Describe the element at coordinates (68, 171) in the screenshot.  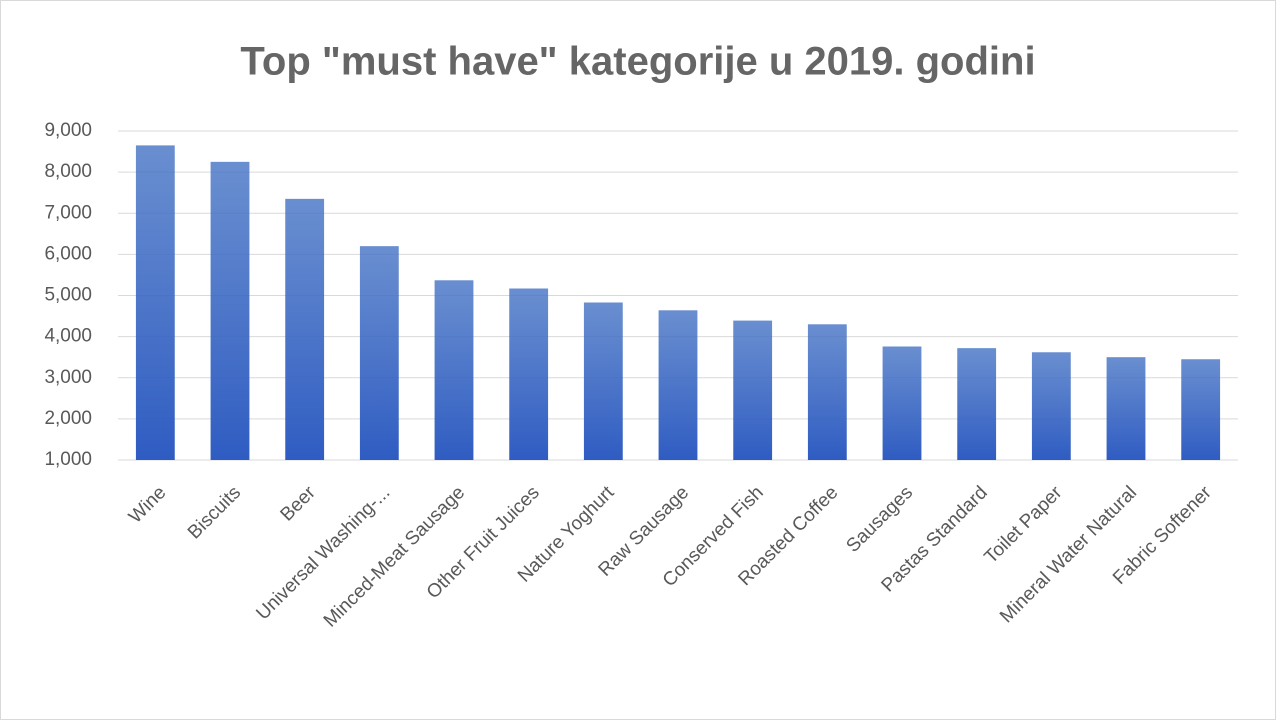
I see `y-tick-label: 8,000` at that location.